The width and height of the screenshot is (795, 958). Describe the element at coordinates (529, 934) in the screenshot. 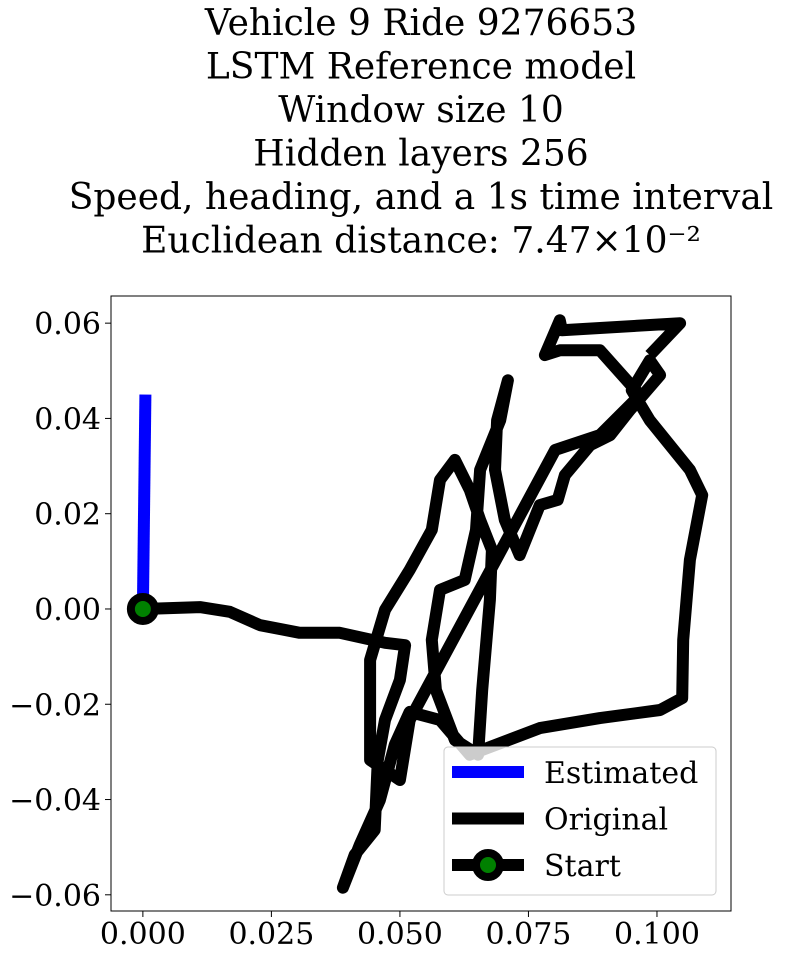

I see `x-tick-label: 0.075` at that location.